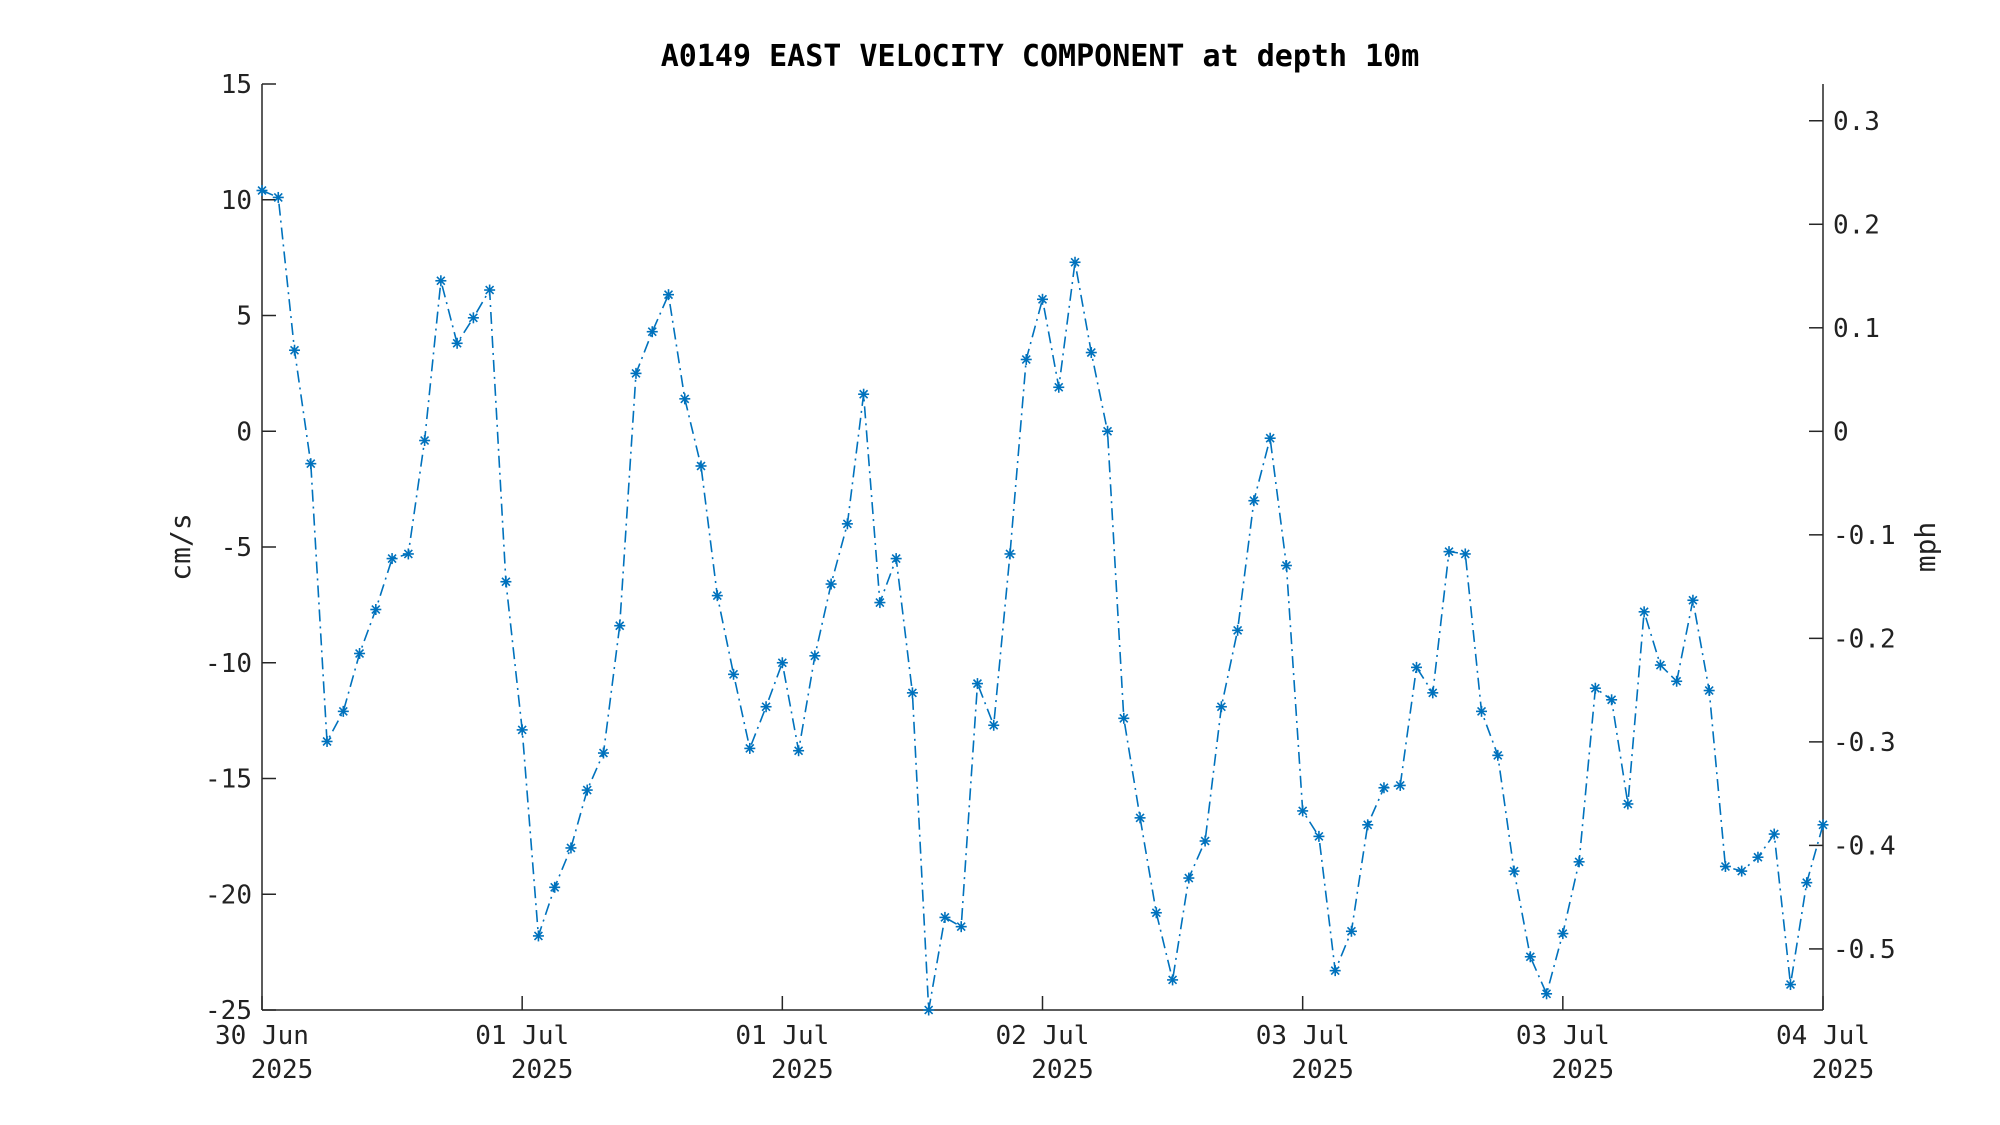 The width and height of the screenshot is (2000, 1125). I want to click on x-tick-label-date: 30 Jun, so click(262, 1036).